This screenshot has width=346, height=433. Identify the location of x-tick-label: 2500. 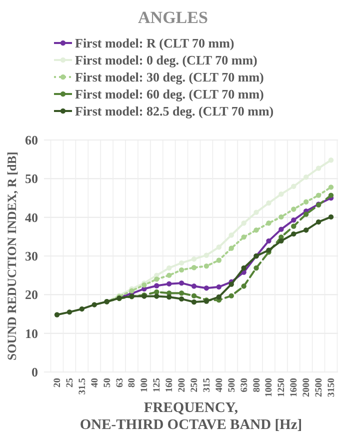
(319, 387).